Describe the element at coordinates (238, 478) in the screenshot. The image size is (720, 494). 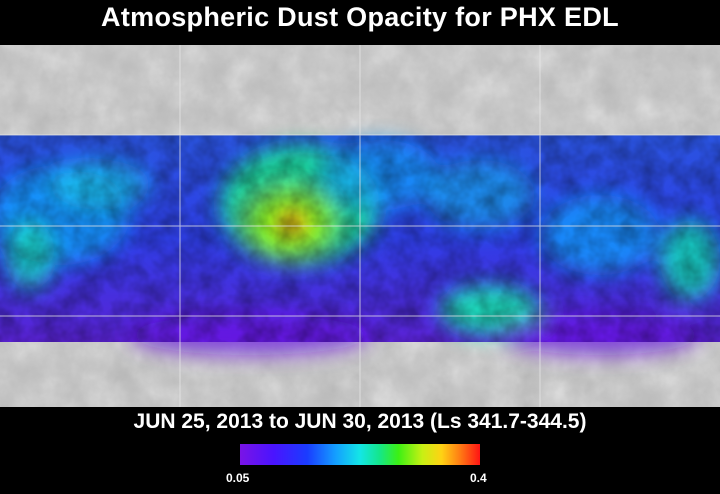
I see `colorbar-min-label: 0.05` at that location.